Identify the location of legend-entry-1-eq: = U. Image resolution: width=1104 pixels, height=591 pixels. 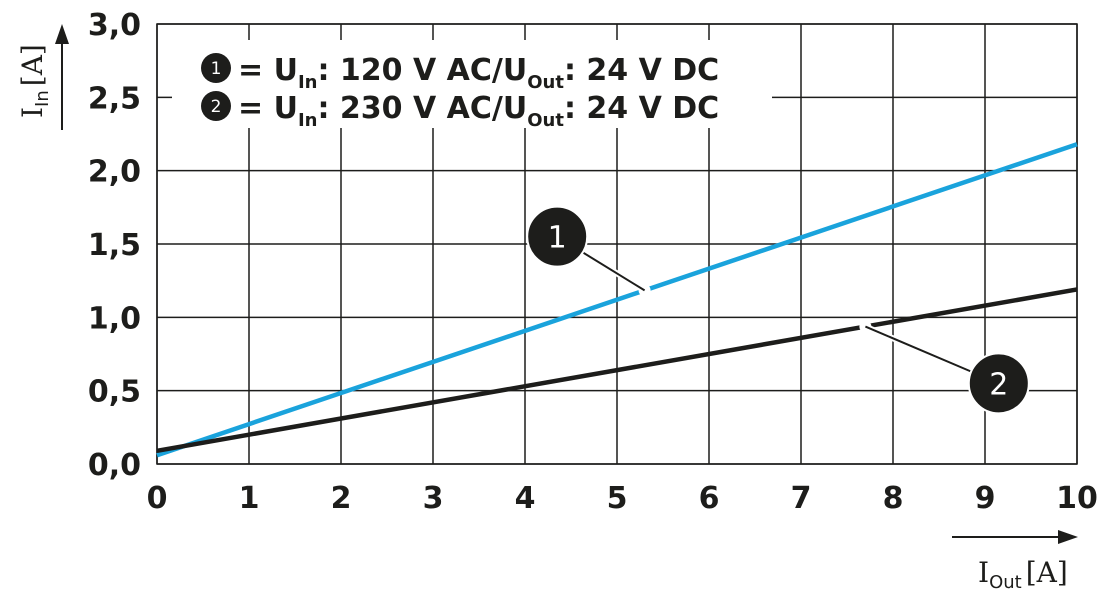
(268, 70).